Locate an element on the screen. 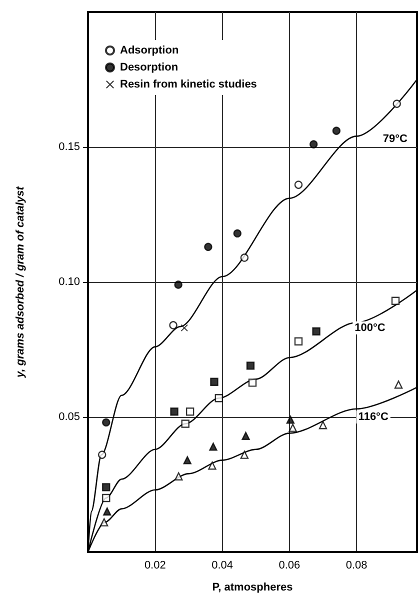 The image size is (419, 599). y-axis-title: y, grams adsorbed / gram of catalyst is located at coordinates (20, 281).